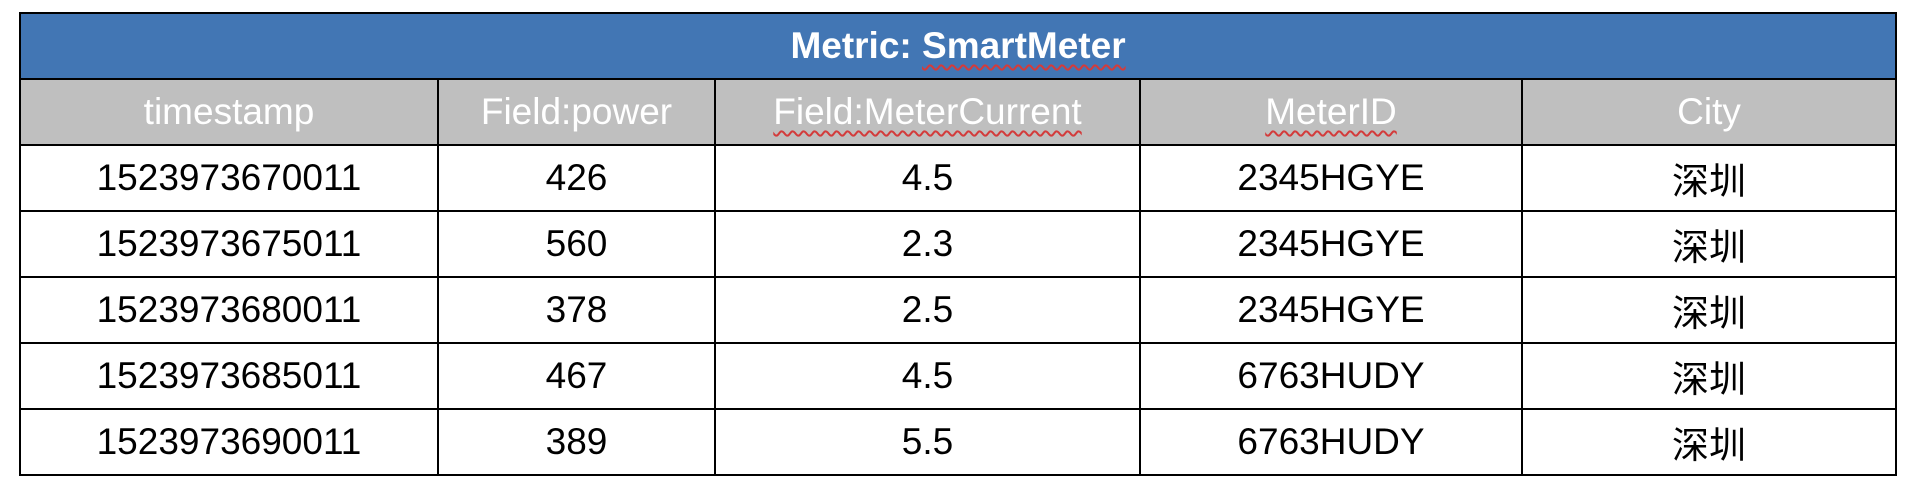 This screenshot has height=494, width=1914. I want to click on column-header-label: MeterID, so click(1331, 111).